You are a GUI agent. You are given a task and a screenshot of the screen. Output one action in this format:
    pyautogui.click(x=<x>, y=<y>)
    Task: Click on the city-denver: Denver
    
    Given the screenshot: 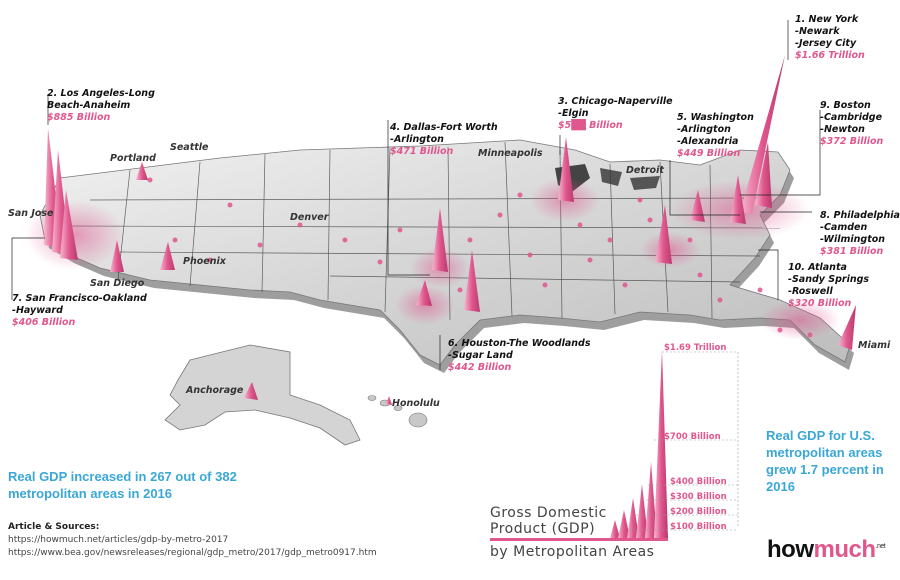 What is the action you would take?
    pyautogui.click(x=309, y=217)
    